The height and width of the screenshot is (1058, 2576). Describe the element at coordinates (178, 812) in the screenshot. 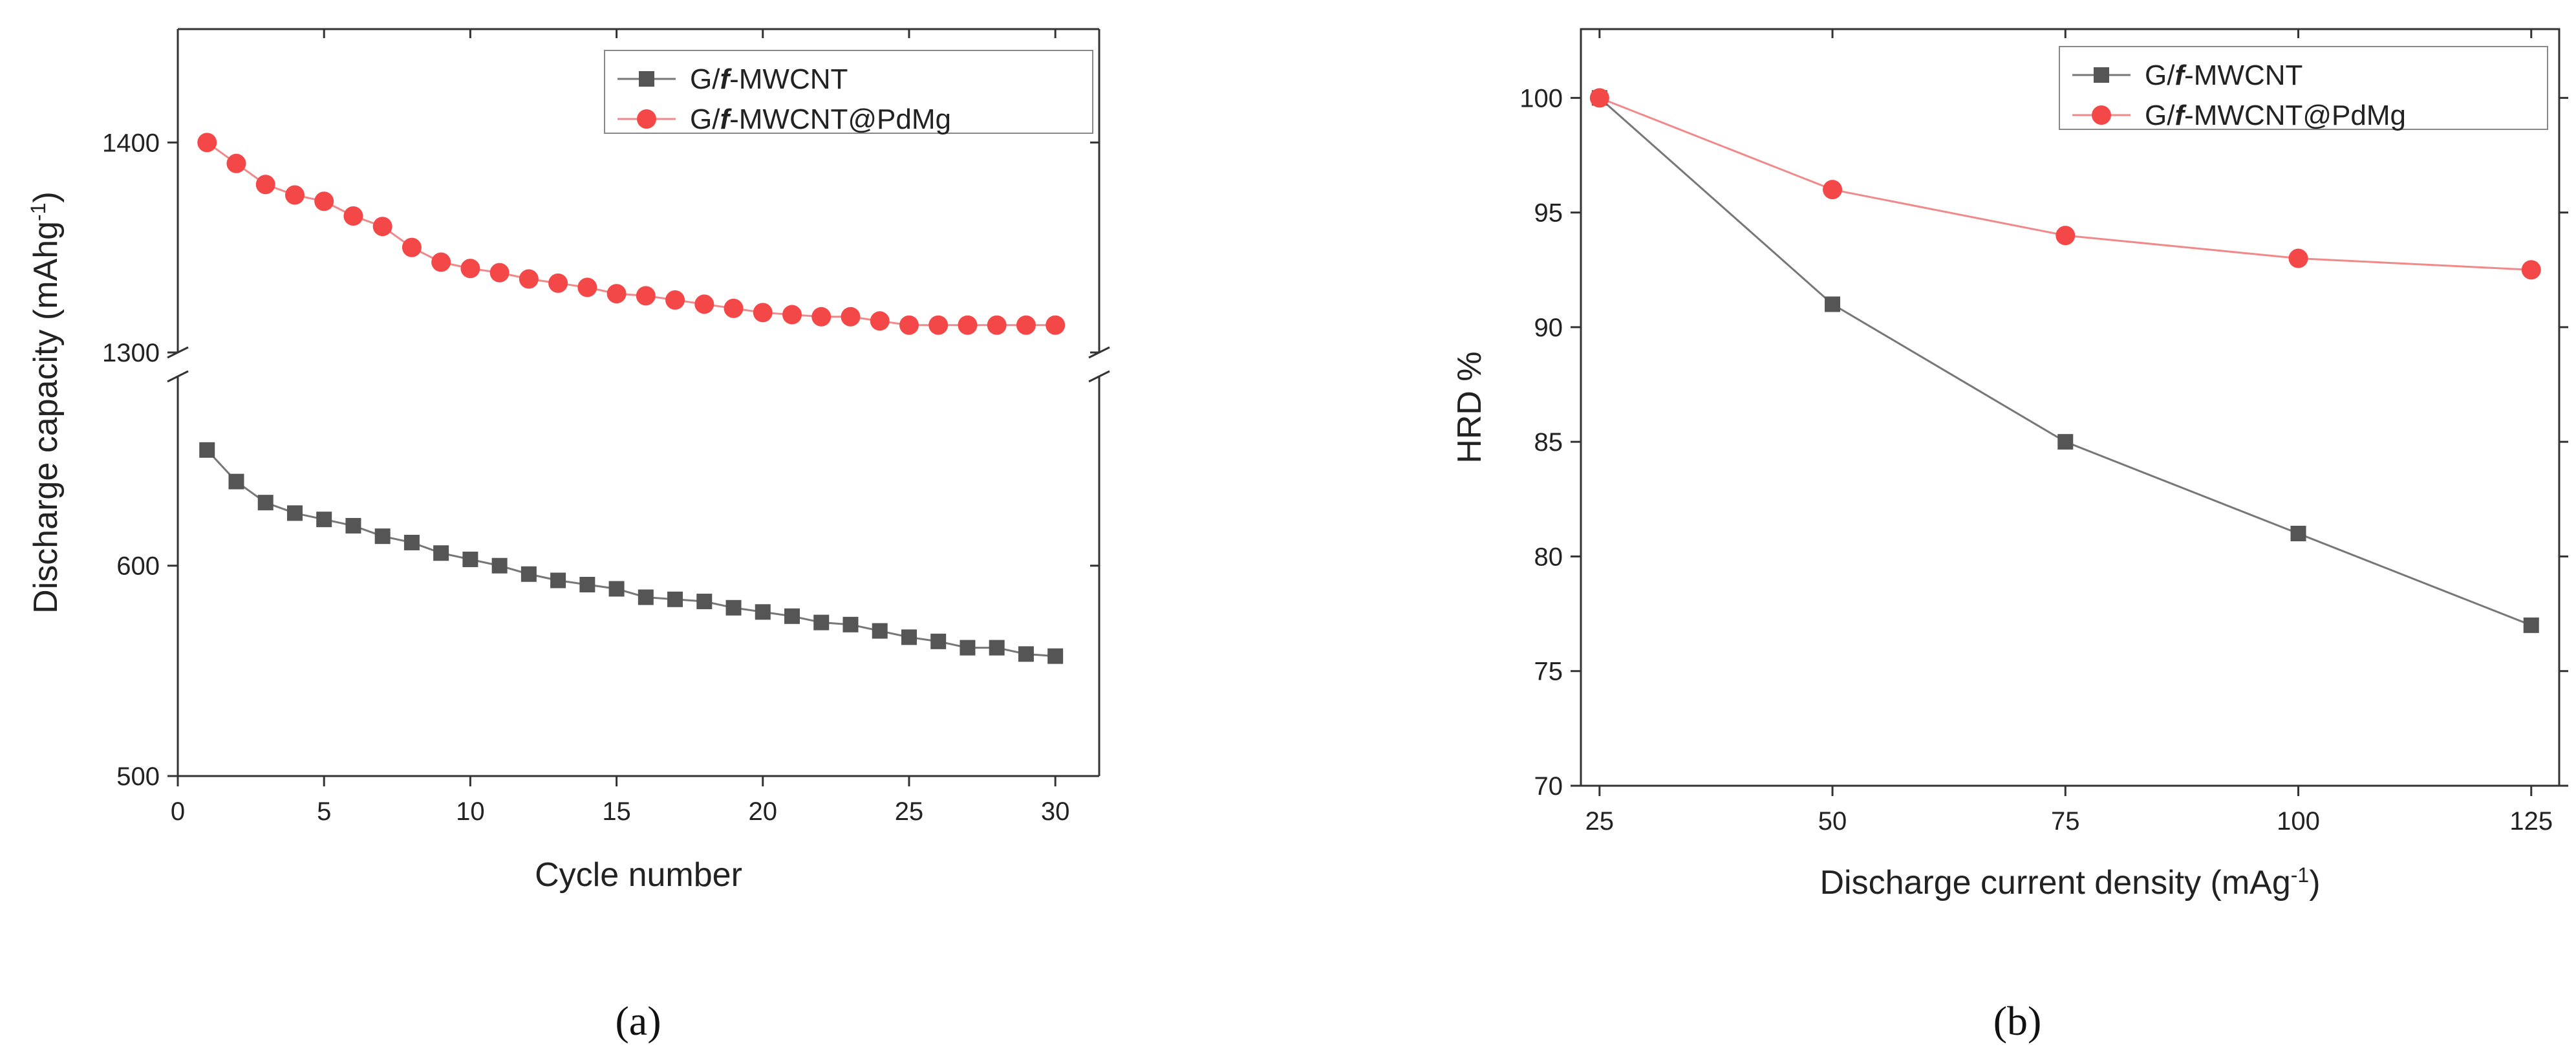

I see `x-tick-label: 0` at that location.